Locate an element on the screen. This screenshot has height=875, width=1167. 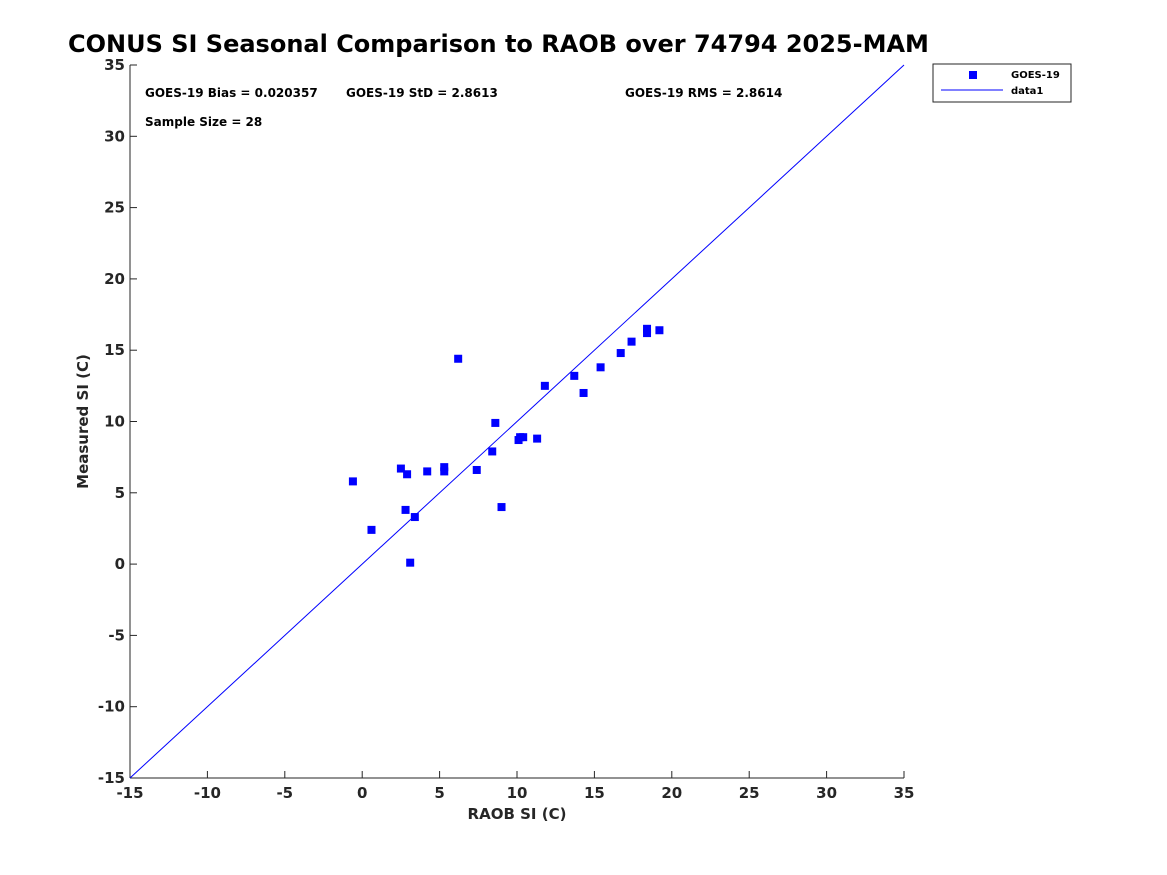
bias-annotation: GOES-19 Bias = 0.020357 is located at coordinates (231, 93).